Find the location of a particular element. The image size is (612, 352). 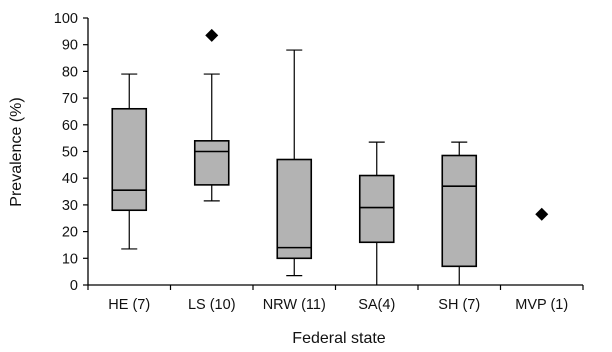

x-category-label: HE (7) is located at coordinates (129, 305).